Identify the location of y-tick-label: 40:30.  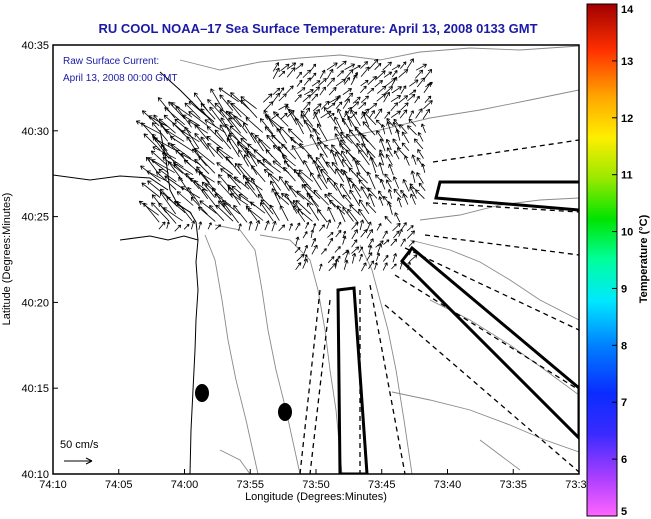
(35, 132).